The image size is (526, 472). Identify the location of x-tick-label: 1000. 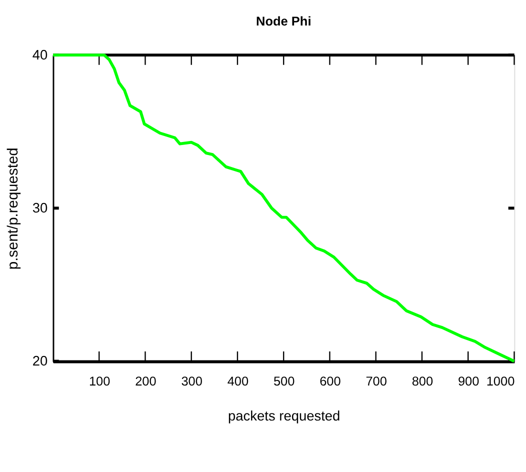
(500, 380).